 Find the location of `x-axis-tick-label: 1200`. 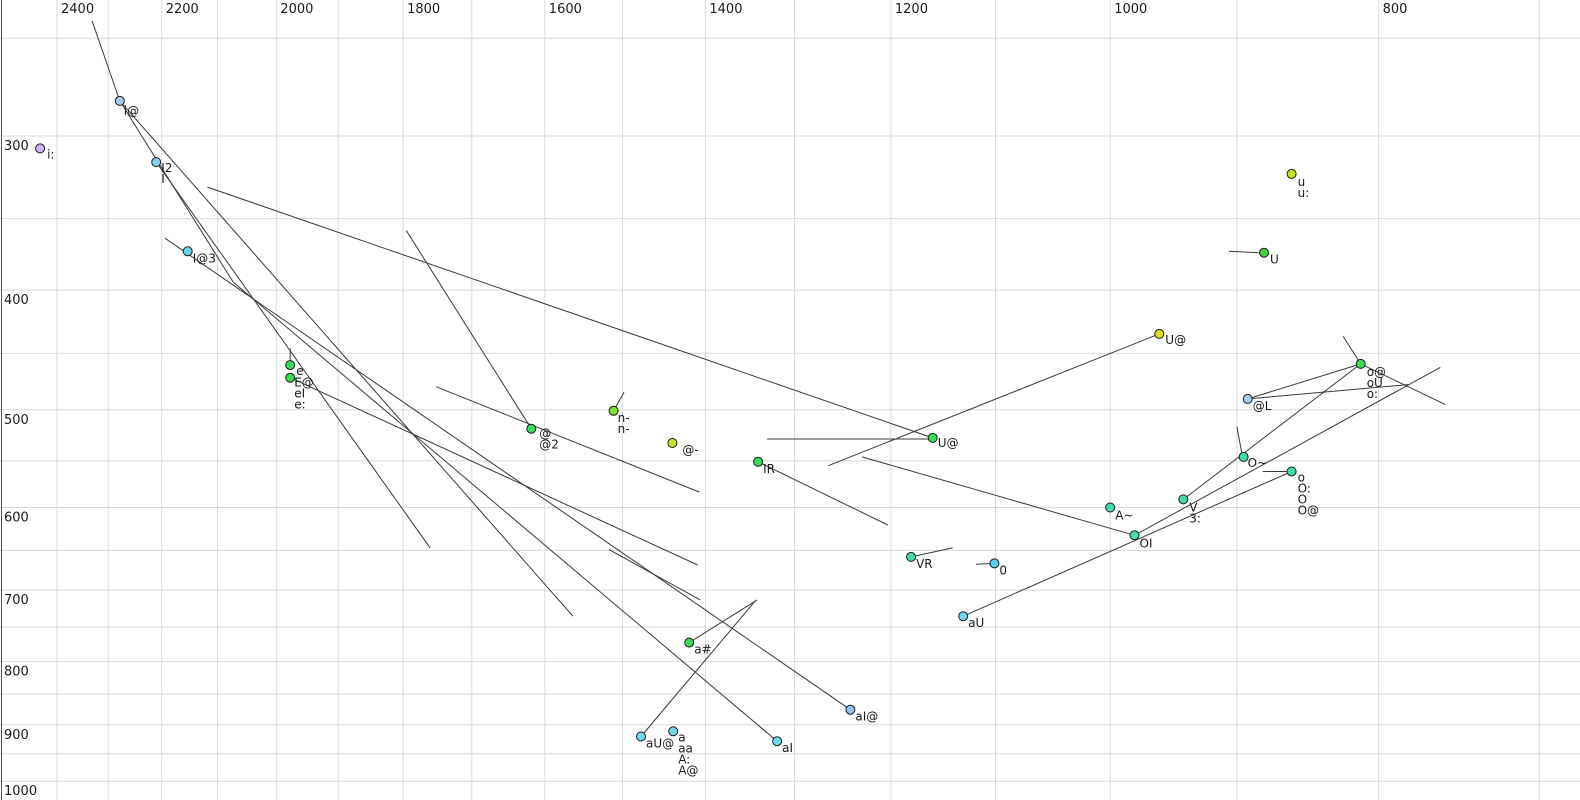

x-axis-tick-label: 1200 is located at coordinates (911, 9).